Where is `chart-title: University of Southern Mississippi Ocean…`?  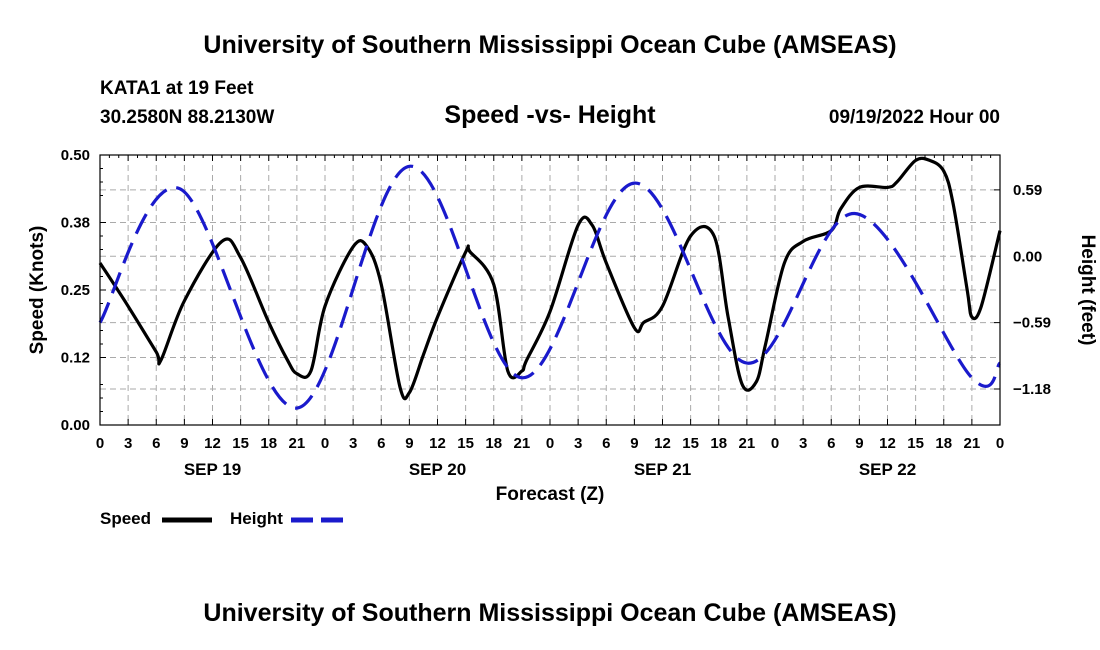 chart-title: University of Southern Mississippi Ocean… is located at coordinates (550, 45).